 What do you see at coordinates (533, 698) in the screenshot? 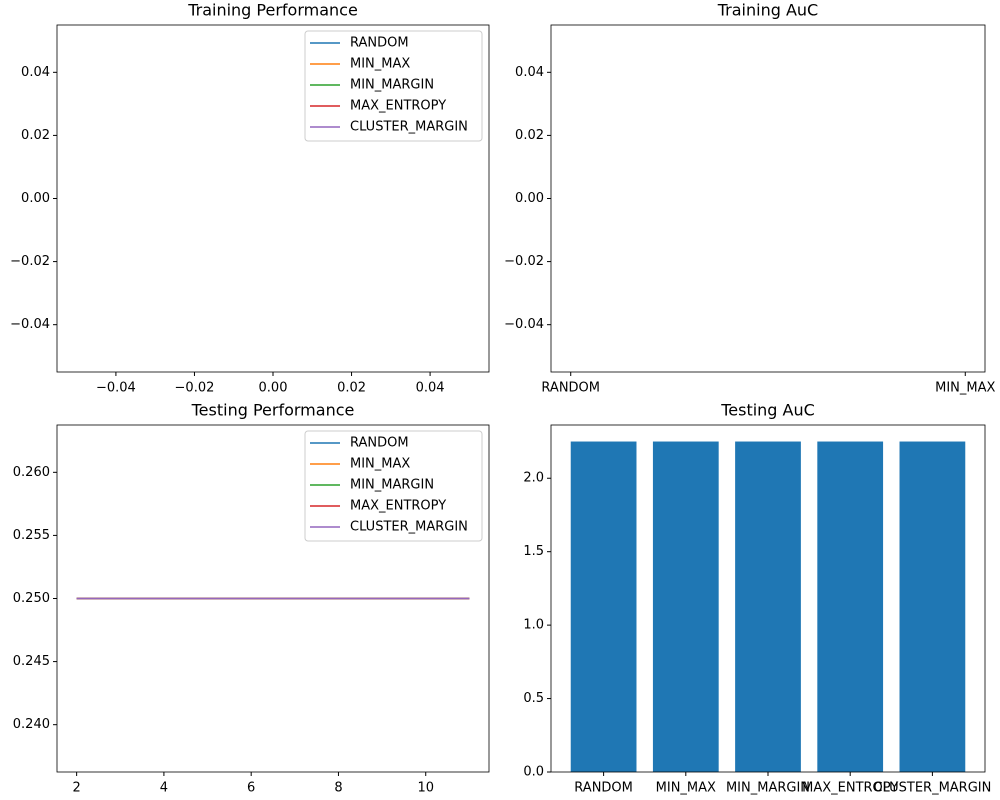
I see `y-tick-label: 0.5` at bounding box center [533, 698].